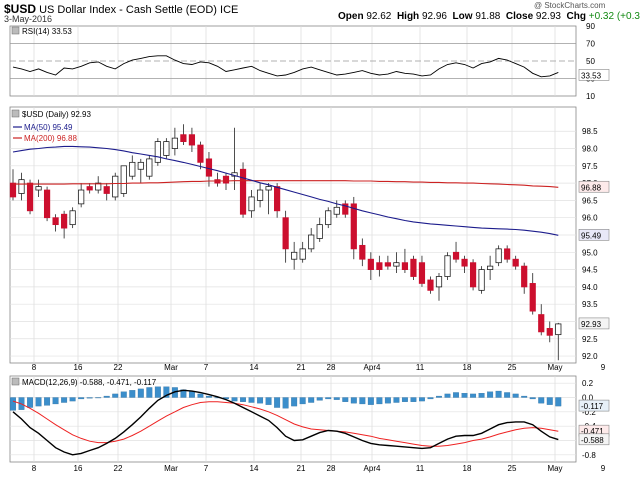  I want to click on symbol: $USD, so click(20, 9).